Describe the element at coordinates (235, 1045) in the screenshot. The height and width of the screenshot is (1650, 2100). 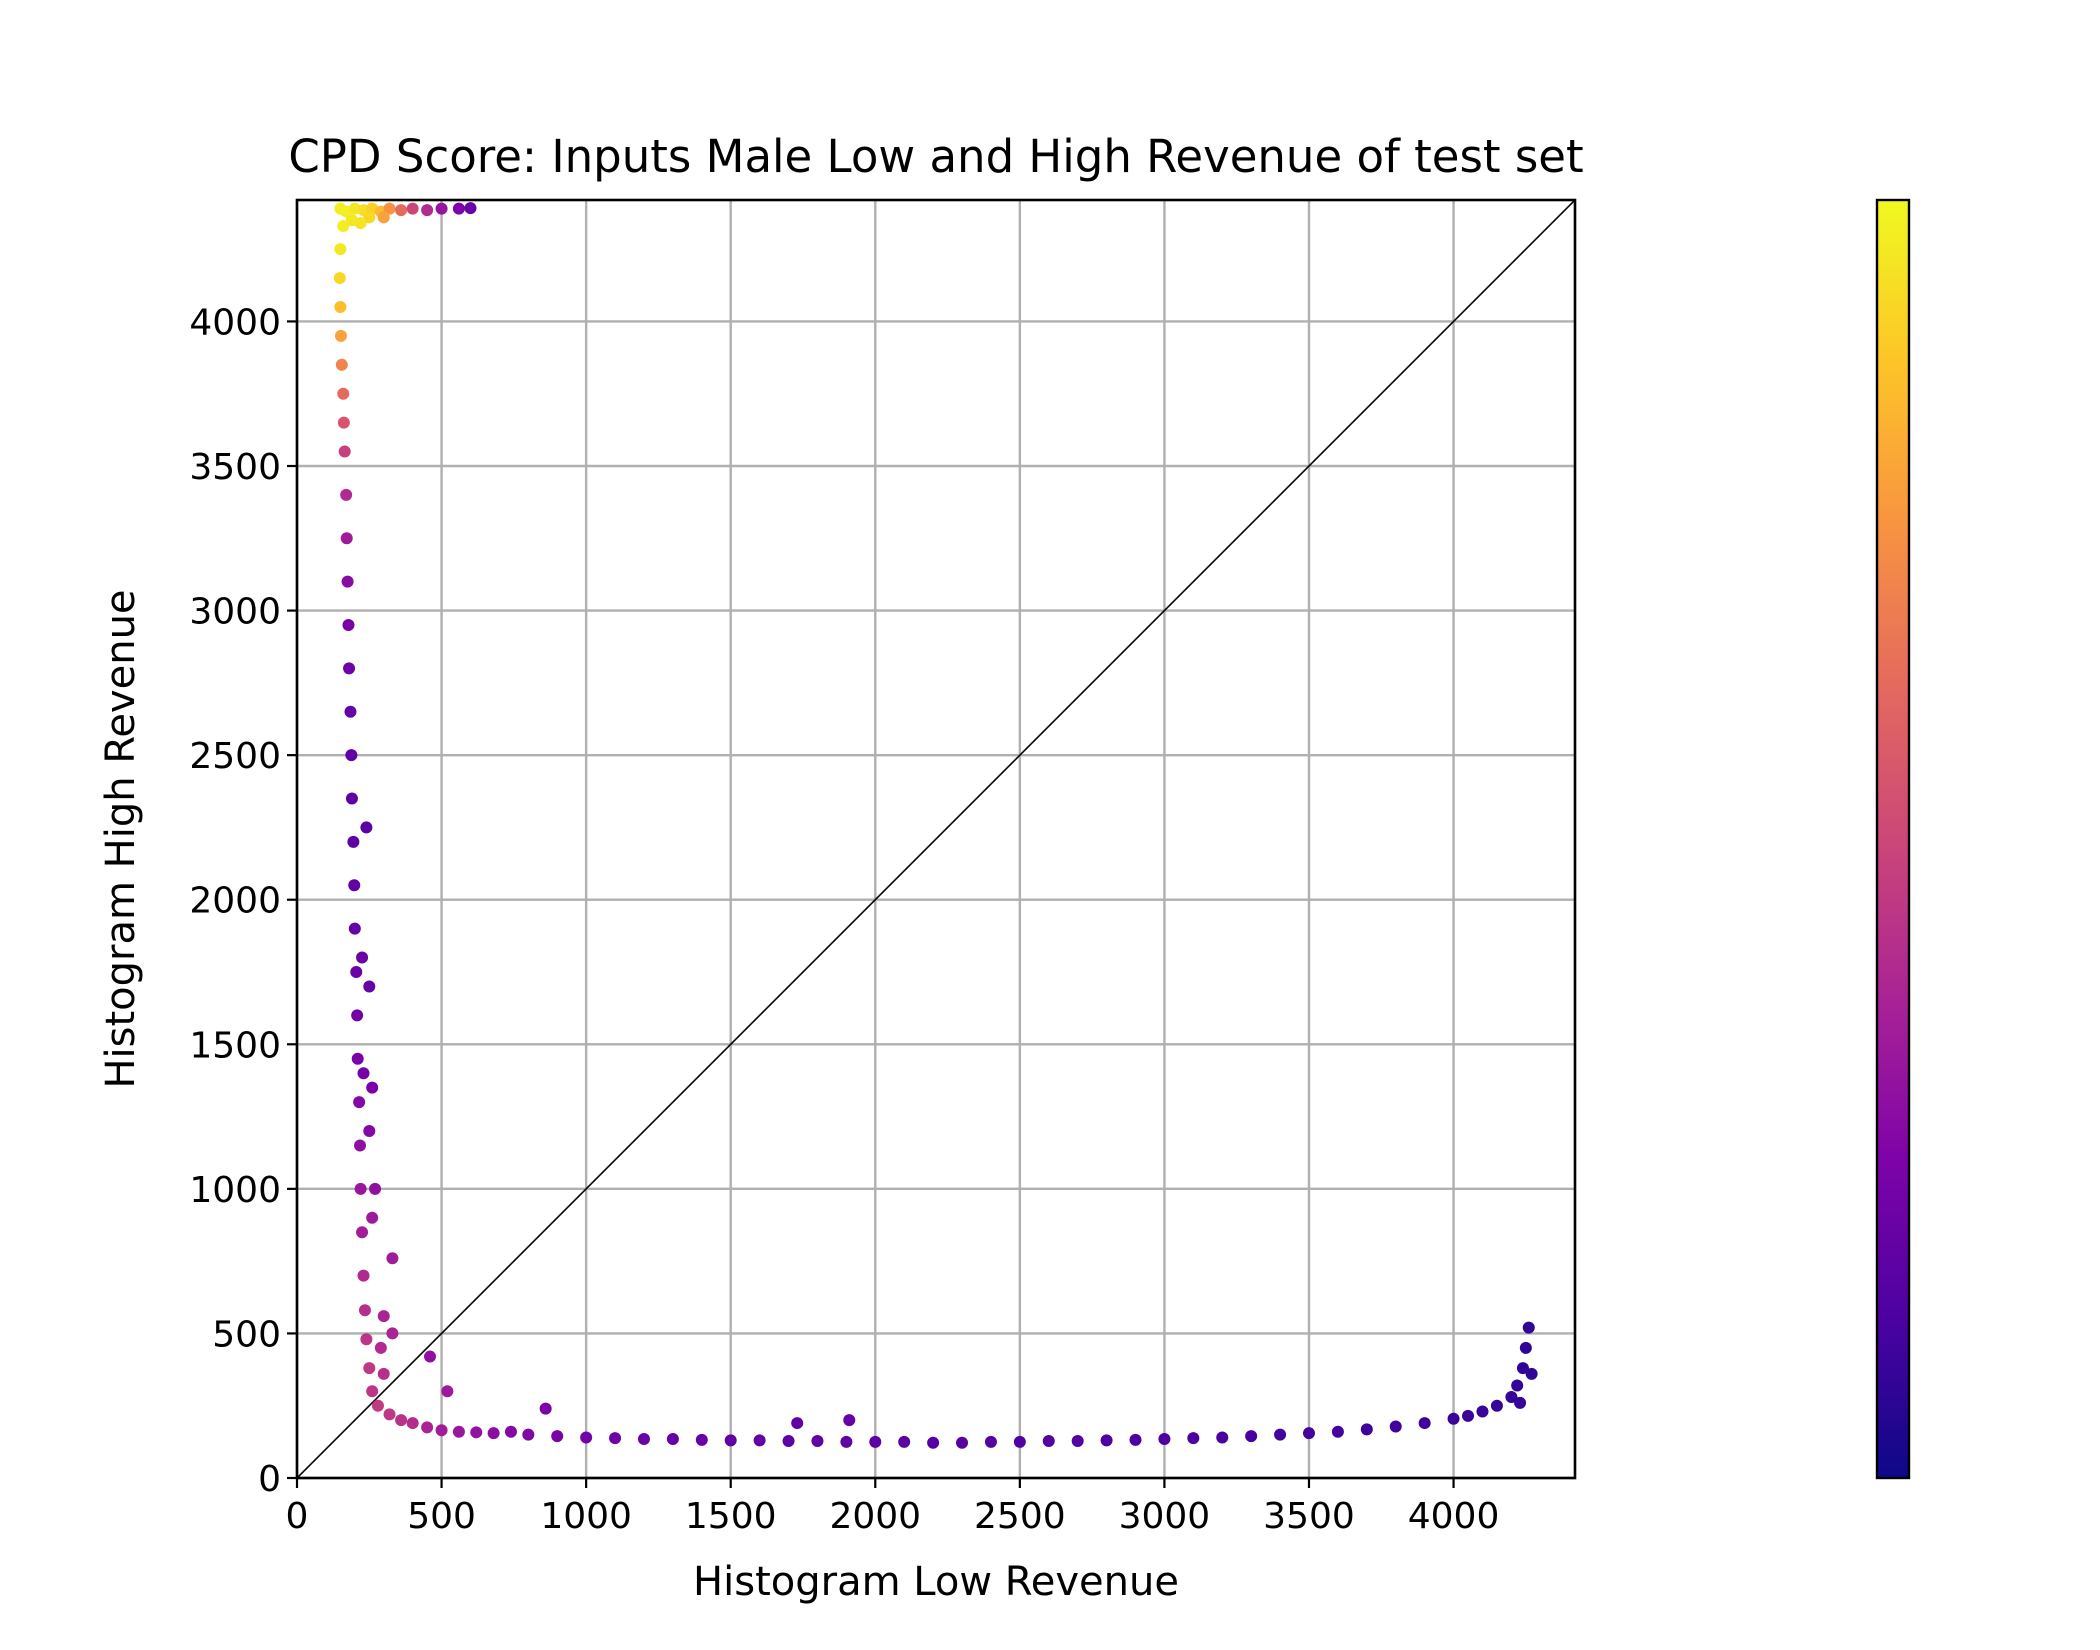
I see `y-tick-label: 1500` at that location.